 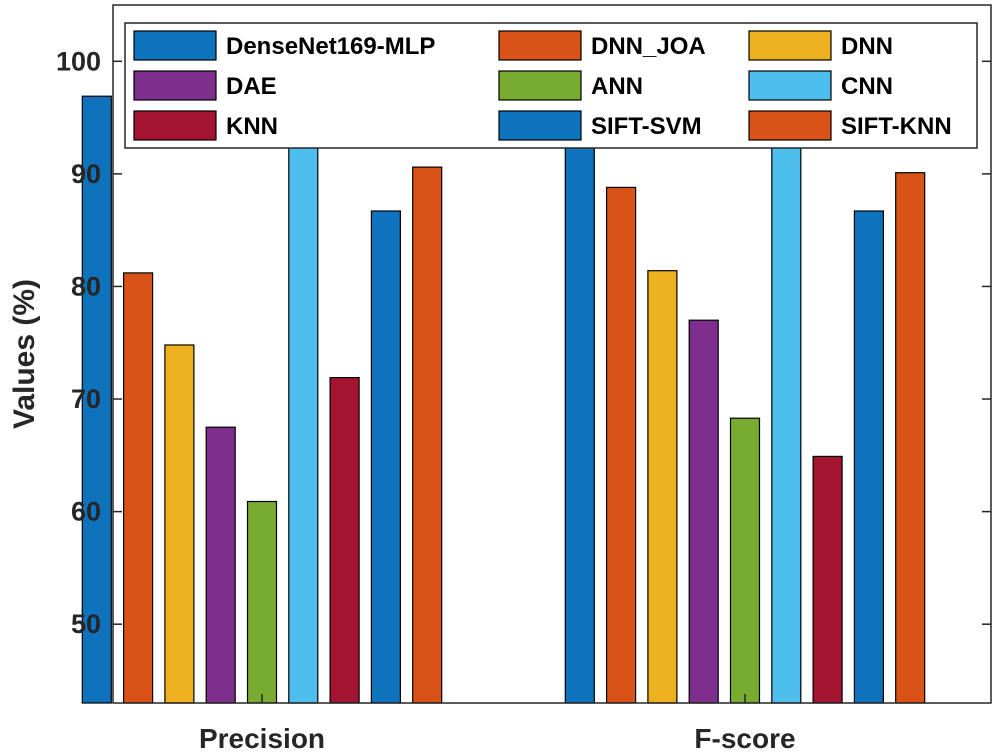 What do you see at coordinates (179, 524) in the screenshot?
I see `bar-dnn-precision` at bounding box center [179, 524].